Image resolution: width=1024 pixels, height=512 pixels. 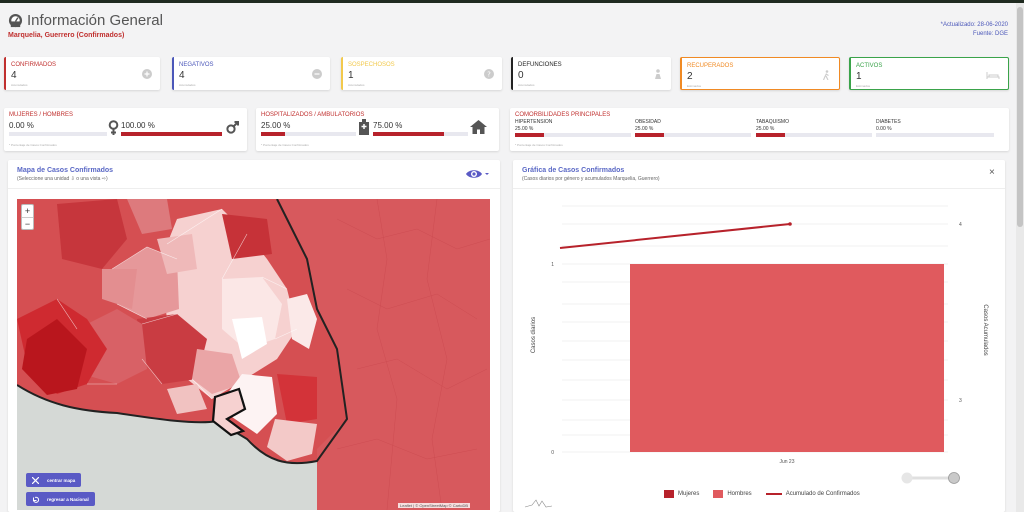 I want to click on map-panel-subtitle: (Seleccione una unidad ⇩ o una vista ⇨), so click(x=62, y=179).